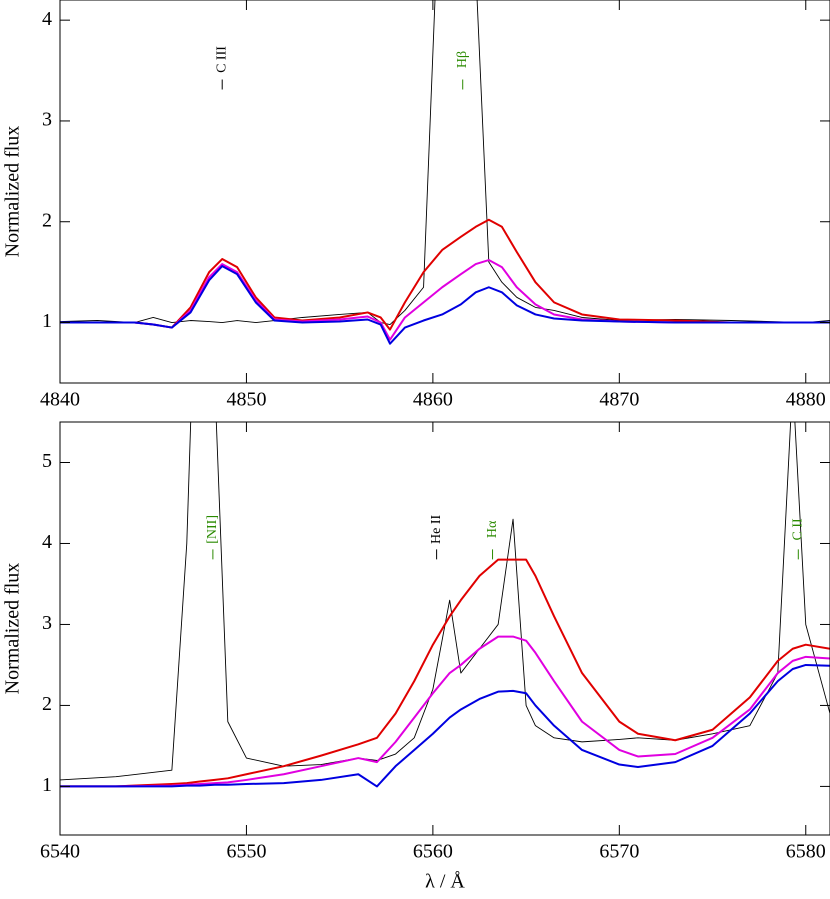 The width and height of the screenshot is (830, 899). What do you see at coordinates (619, 400) in the screenshot?
I see `x-tick-label: 4870` at bounding box center [619, 400].